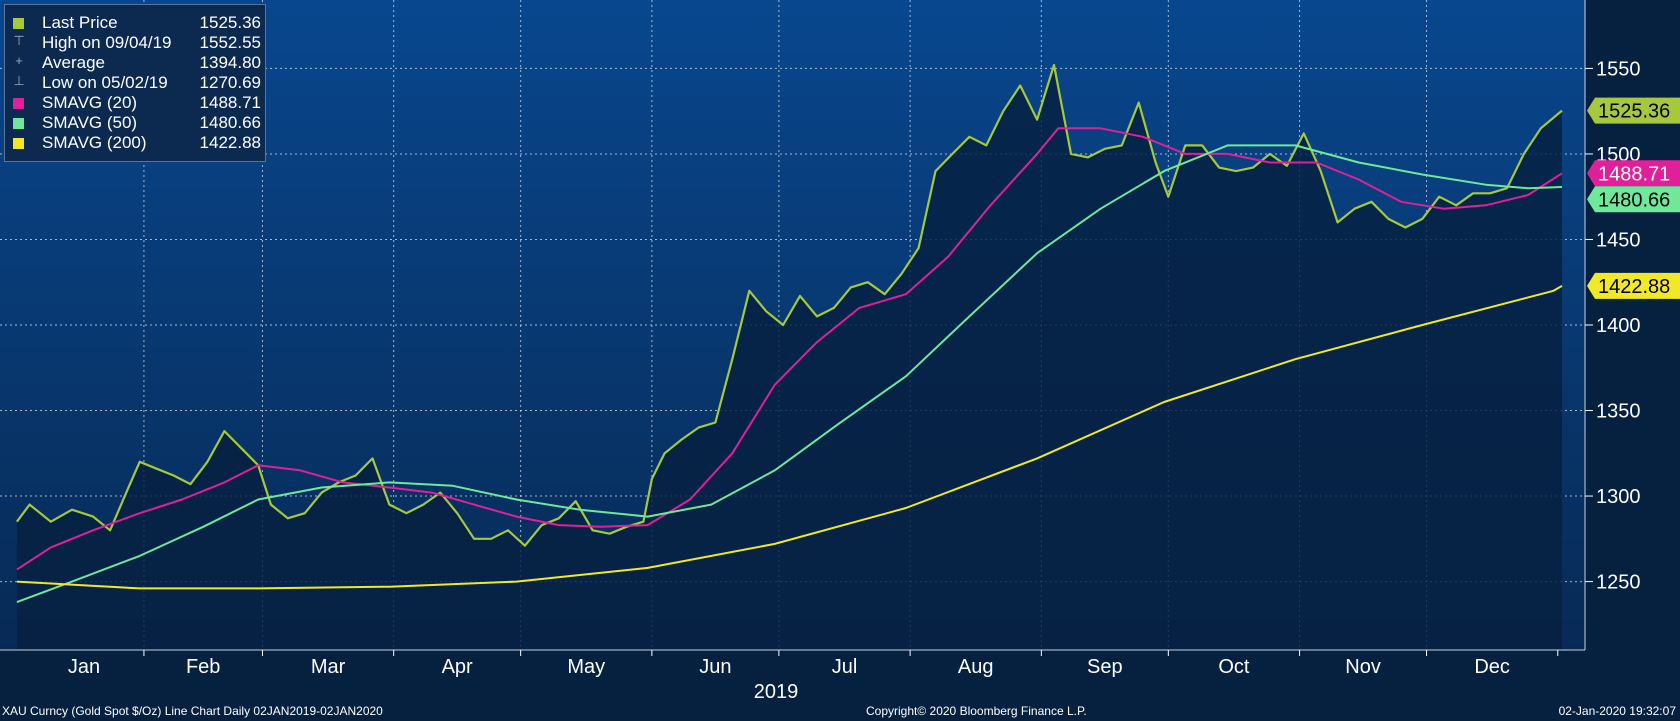 This screenshot has height=721, width=1680. Describe the element at coordinates (136, 23) in the screenshot. I see `legend-row-last-price: Last Price 1525.36` at that location.